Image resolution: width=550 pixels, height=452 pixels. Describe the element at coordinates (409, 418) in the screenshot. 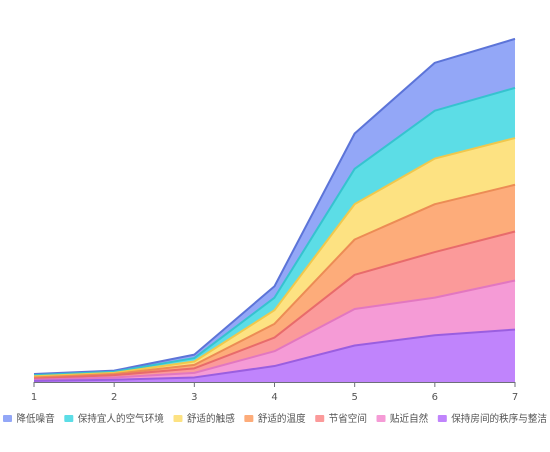

I see `legend-label: 贴近自然` at that location.